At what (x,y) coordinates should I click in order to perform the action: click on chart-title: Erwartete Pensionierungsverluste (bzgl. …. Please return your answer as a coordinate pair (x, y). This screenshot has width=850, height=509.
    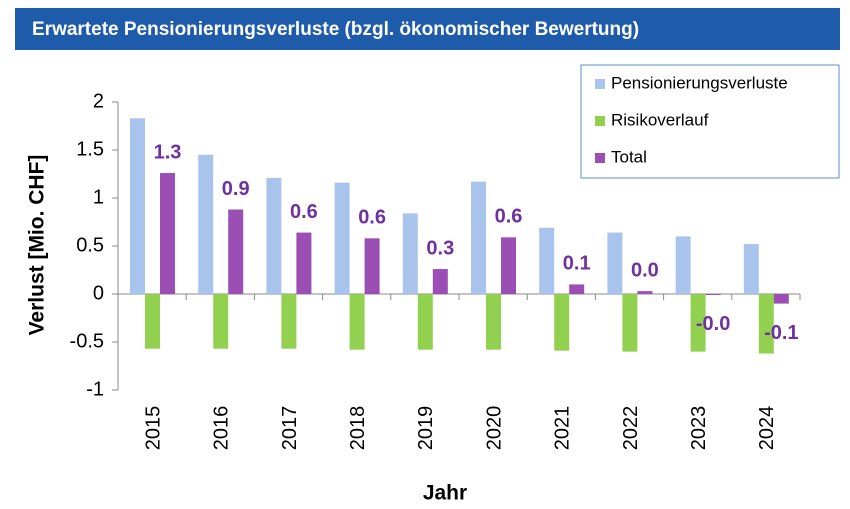
    Looking at the image, I should click on (335, 29).